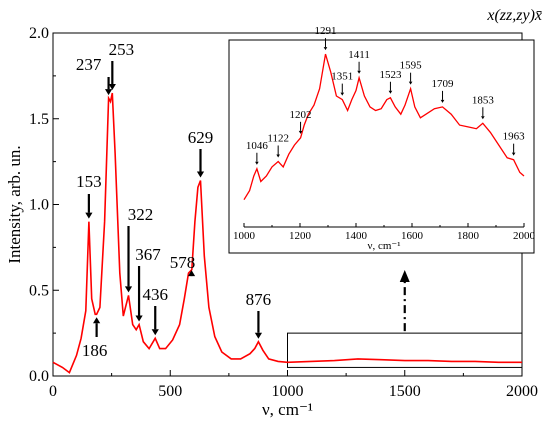  I want to click on inset-peak-label: 1202, so click(301, 115).